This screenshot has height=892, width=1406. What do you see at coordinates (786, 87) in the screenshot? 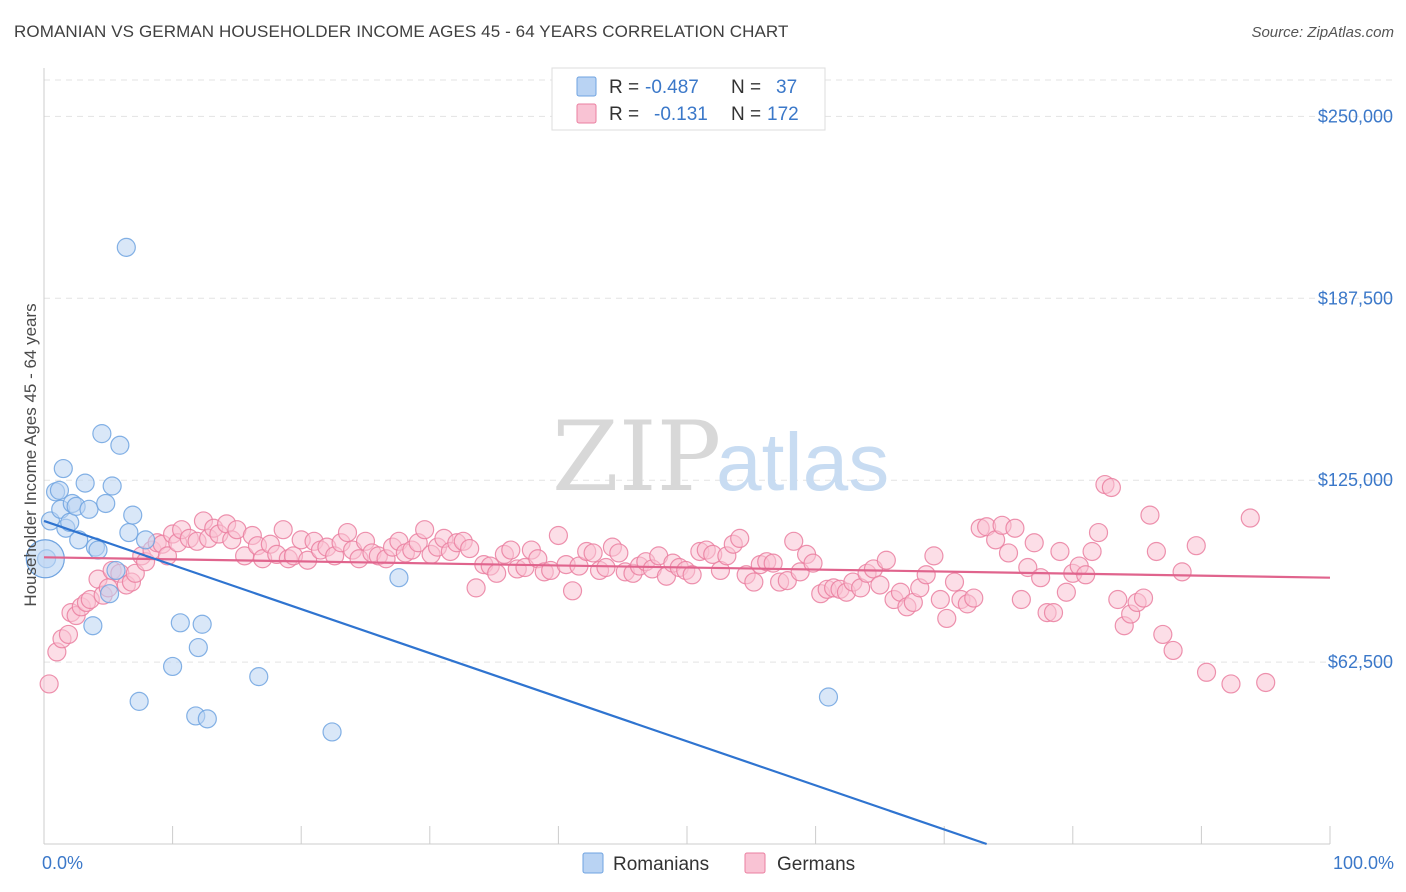
I see `legend-n-value-romanians: 37` at bounding box center [786, 87].